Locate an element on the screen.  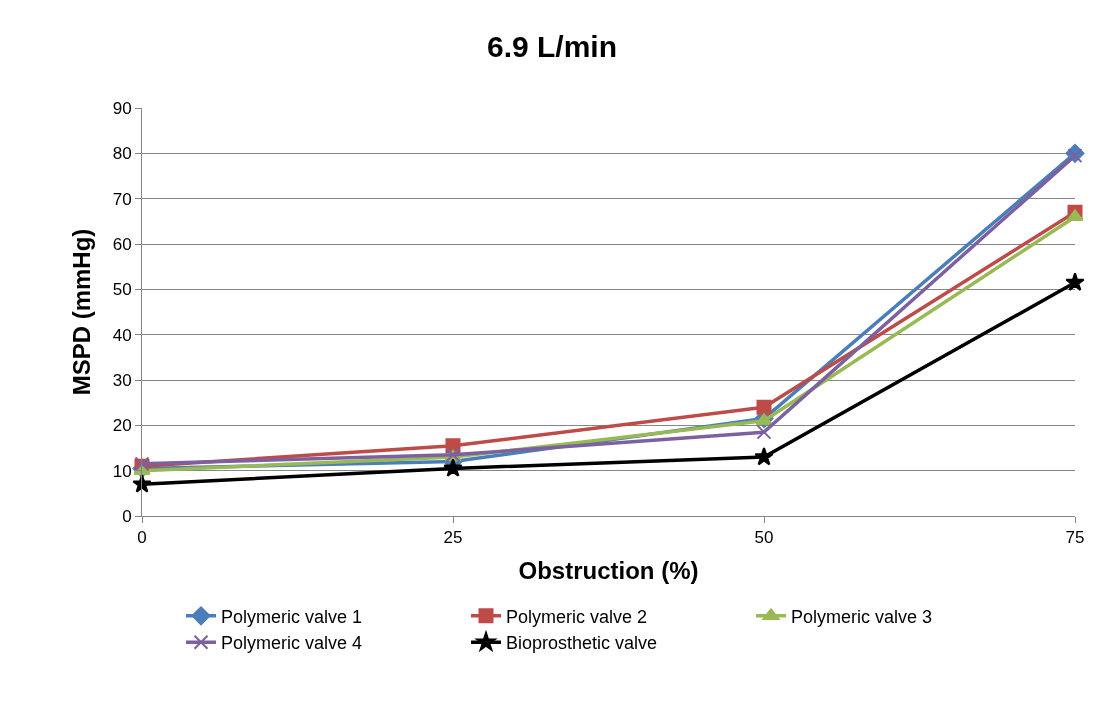
legend-label: Polymeric valve 4 is located at coordinates (292, 643).